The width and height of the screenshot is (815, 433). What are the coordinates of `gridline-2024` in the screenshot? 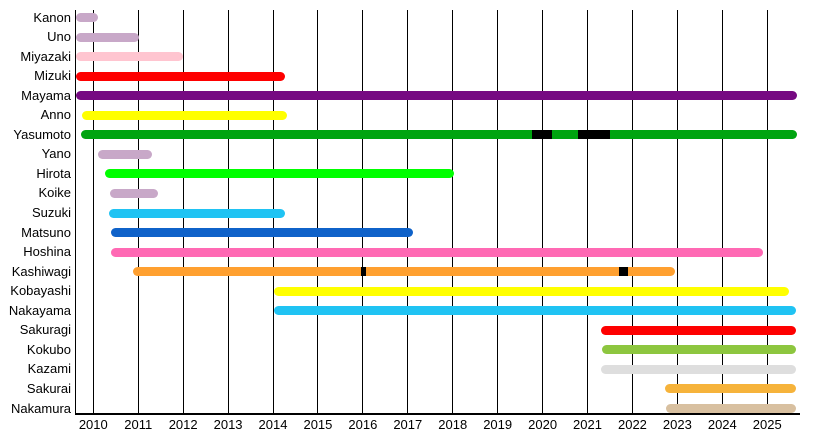 It's located at (722, 212).